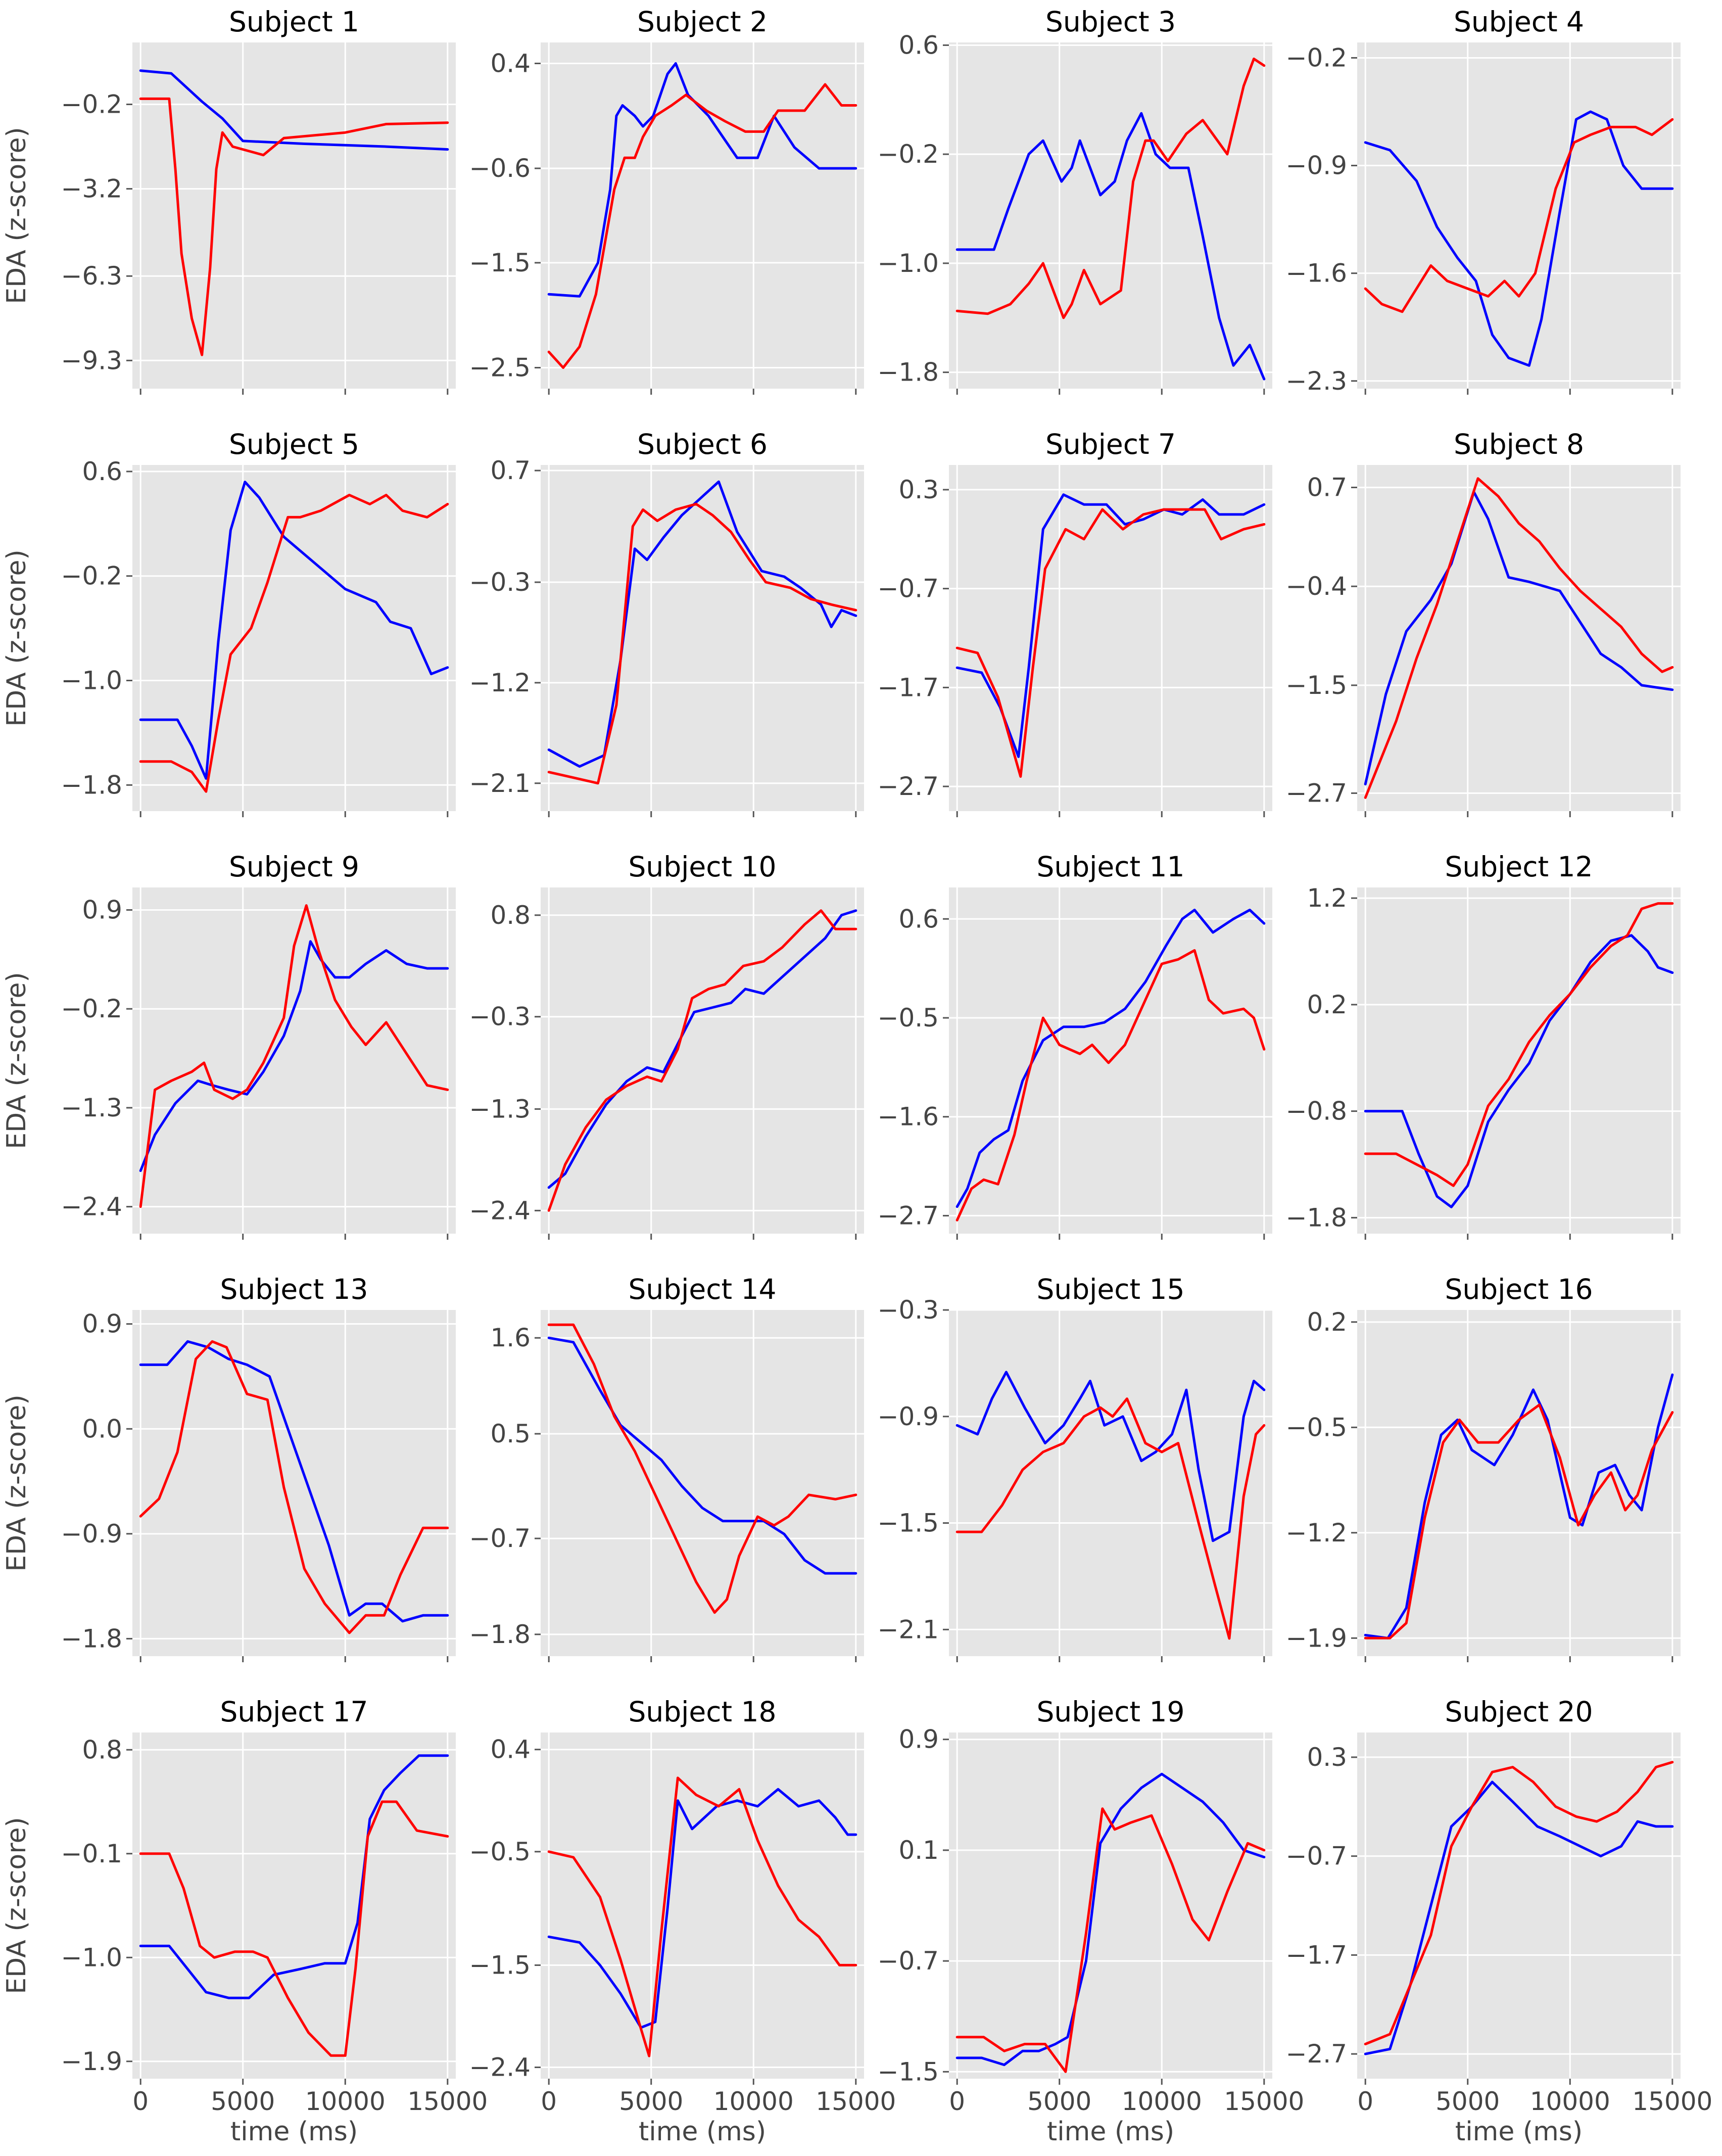 The image size is (1722, 2156). I want to click on y-axis-label: EDA (z-score), so click(17, 1060).